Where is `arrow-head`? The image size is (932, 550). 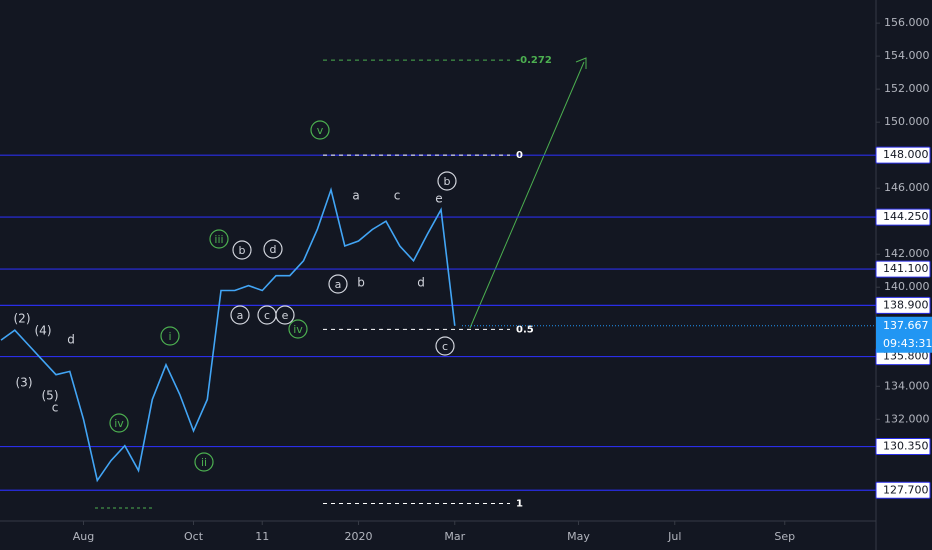
arrow-head is located at coordinates (581, 63).